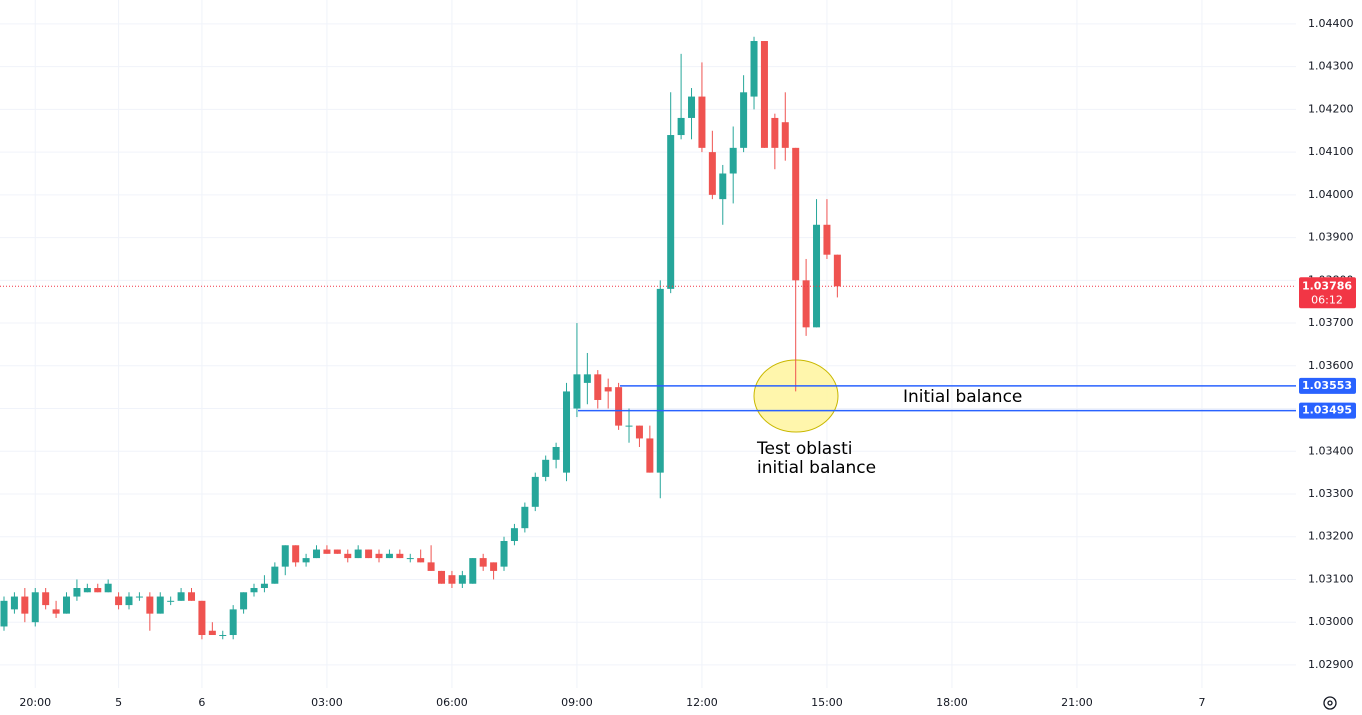 Image resolution: width=1362 pixels, height=715 pixels. Describe the element at coordinates (1331, 194) in the screenshot. I see `y-tick-label: 1.04000` at that location.